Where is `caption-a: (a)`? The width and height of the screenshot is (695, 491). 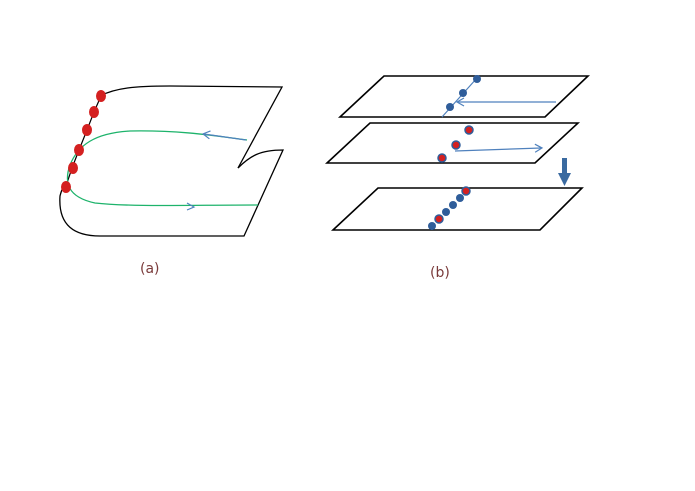 caption-a: (a) is located at coordinates (150, 269).